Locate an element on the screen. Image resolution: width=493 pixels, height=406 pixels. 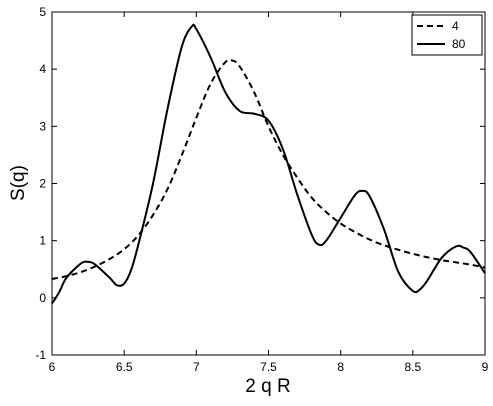
y-tick-label: 3 is located at coordinates (42, 126).